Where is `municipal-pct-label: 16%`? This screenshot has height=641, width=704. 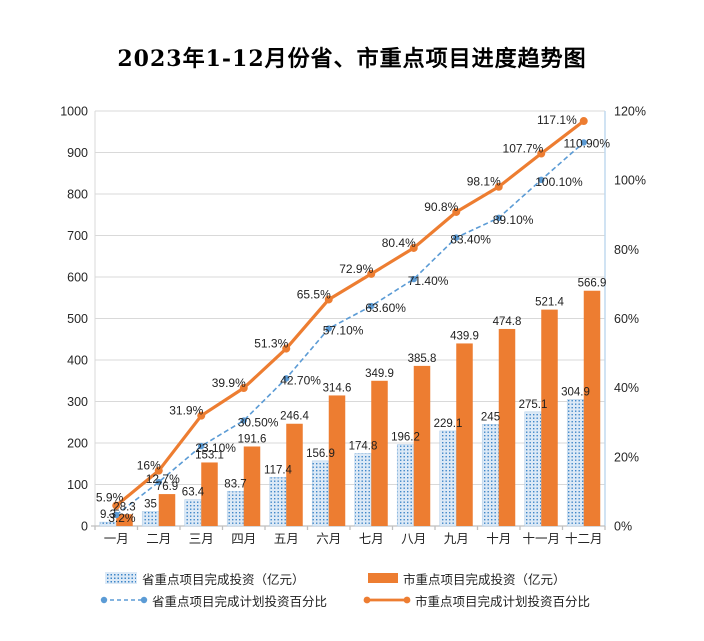
municipal-pct-label: 16% is located at coordinates (149, 466).